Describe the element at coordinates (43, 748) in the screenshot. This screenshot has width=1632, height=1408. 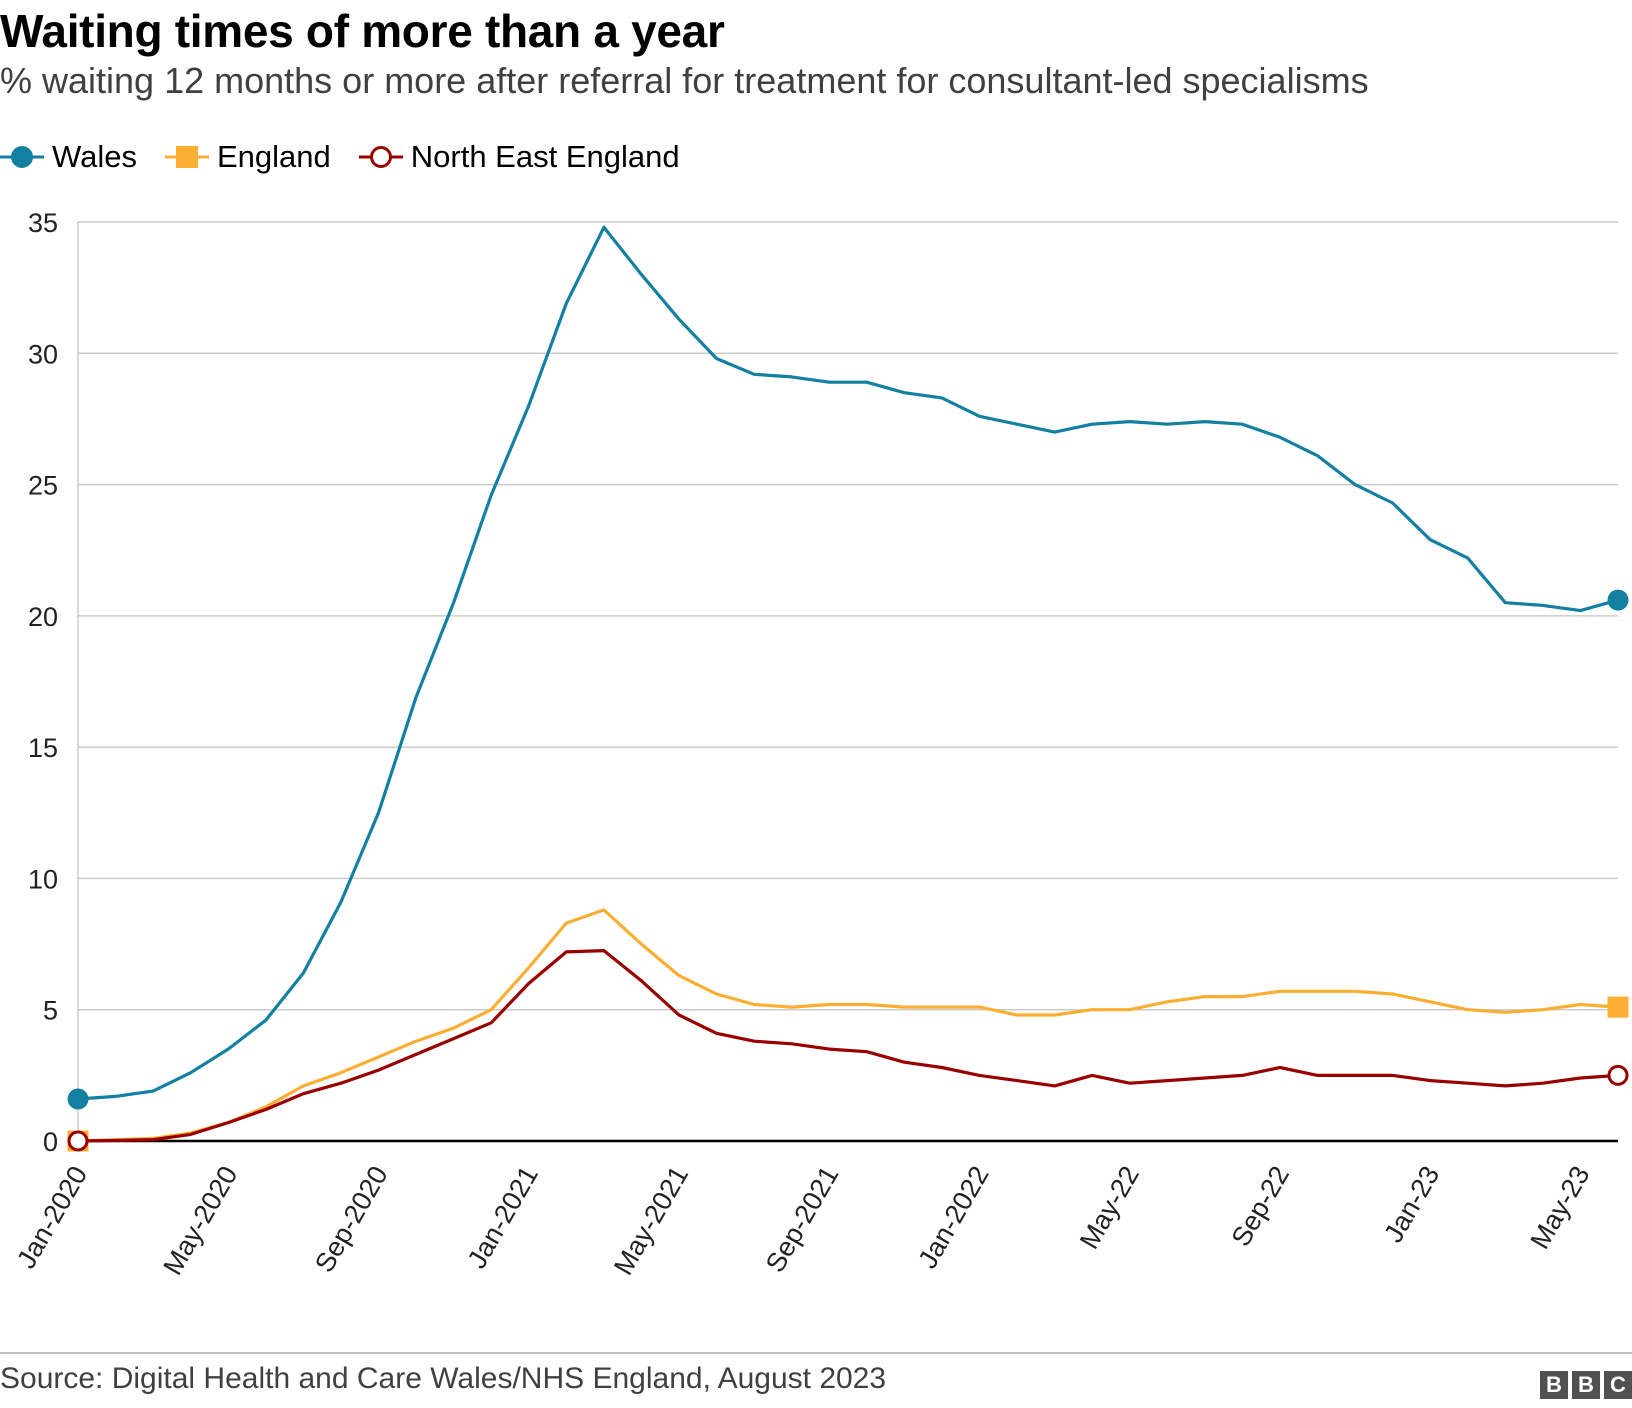
I see `y-tick-label: 15` at that location.